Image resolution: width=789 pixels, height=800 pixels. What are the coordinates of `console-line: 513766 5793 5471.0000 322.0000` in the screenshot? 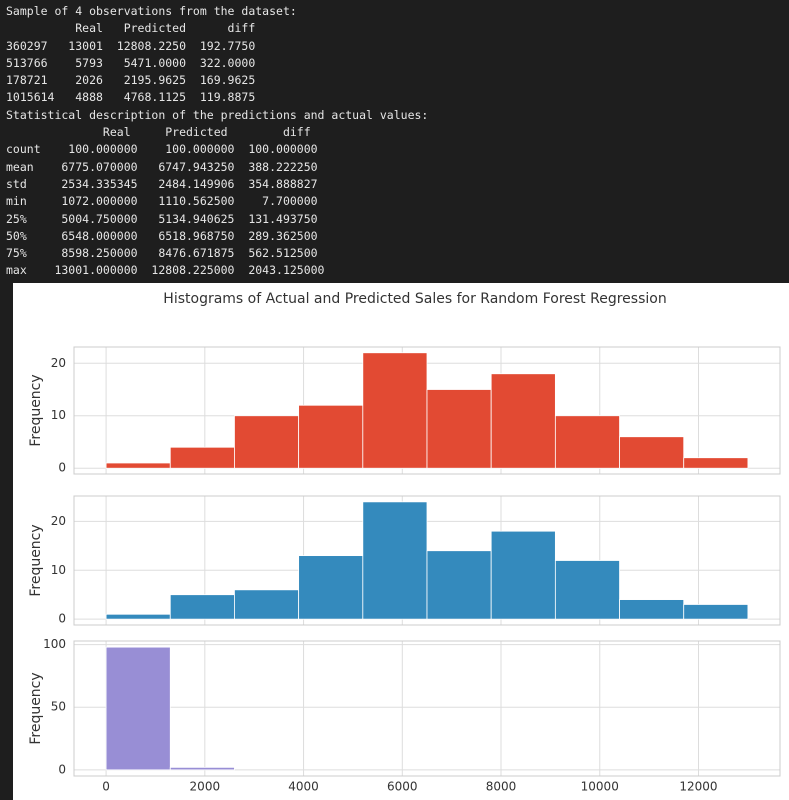 It's located at (131, 62).